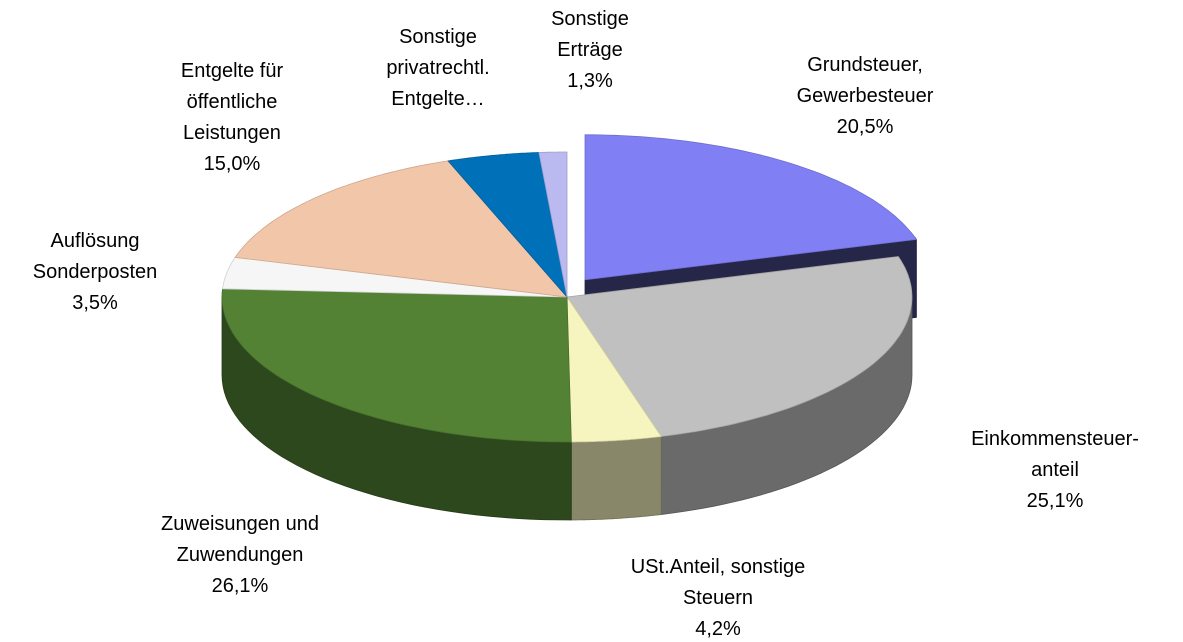 The height and width of the screenshot is (642, 1183). I want to click on value-label: 15,0%, so click(232, 164).